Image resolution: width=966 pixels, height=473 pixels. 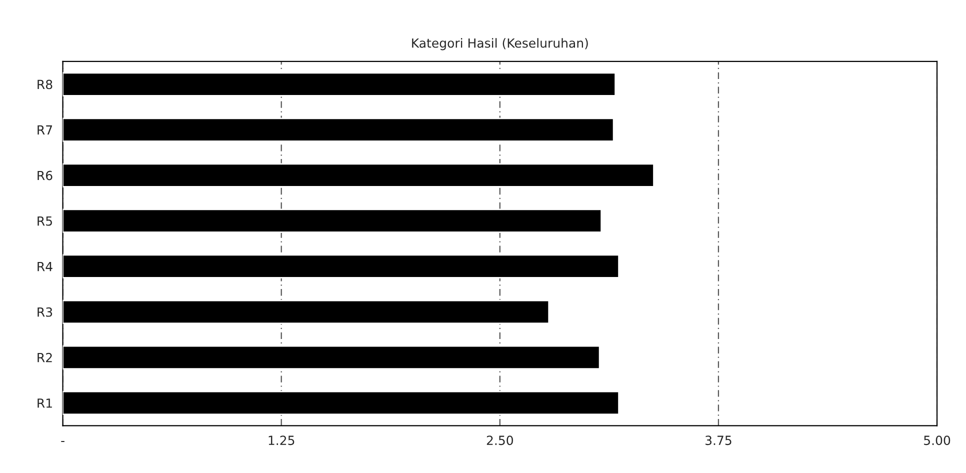 I want to click on x-tick-label: 2.50, so click(x=499, y=441).